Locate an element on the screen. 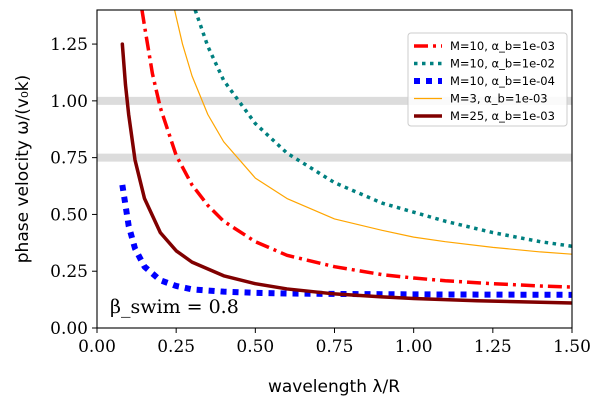 Image resolution: width=598 pixels, height=403 pixels. y-tick-label: 0.00 is located at coordinates (69, 329).